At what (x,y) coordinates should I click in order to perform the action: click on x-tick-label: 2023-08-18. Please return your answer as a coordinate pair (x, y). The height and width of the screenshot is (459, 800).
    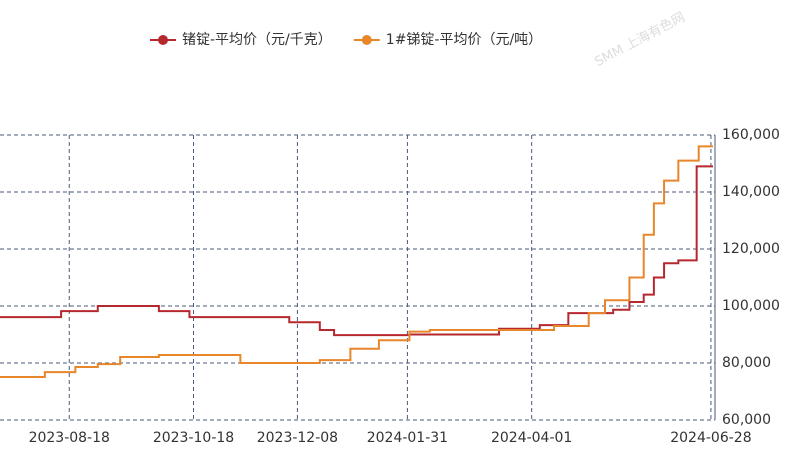
    Looking at the image, I should click on (69, 438).